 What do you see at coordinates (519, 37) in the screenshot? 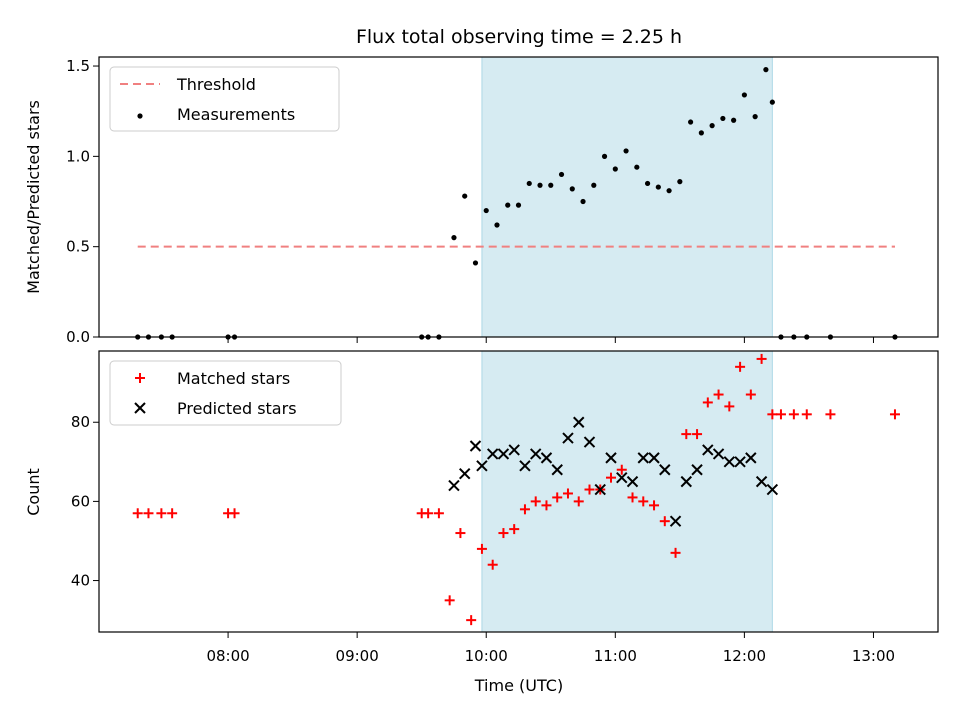
I see `chart-title: Flux total observing time = 2.25 h` at bounding box center [519, 37].